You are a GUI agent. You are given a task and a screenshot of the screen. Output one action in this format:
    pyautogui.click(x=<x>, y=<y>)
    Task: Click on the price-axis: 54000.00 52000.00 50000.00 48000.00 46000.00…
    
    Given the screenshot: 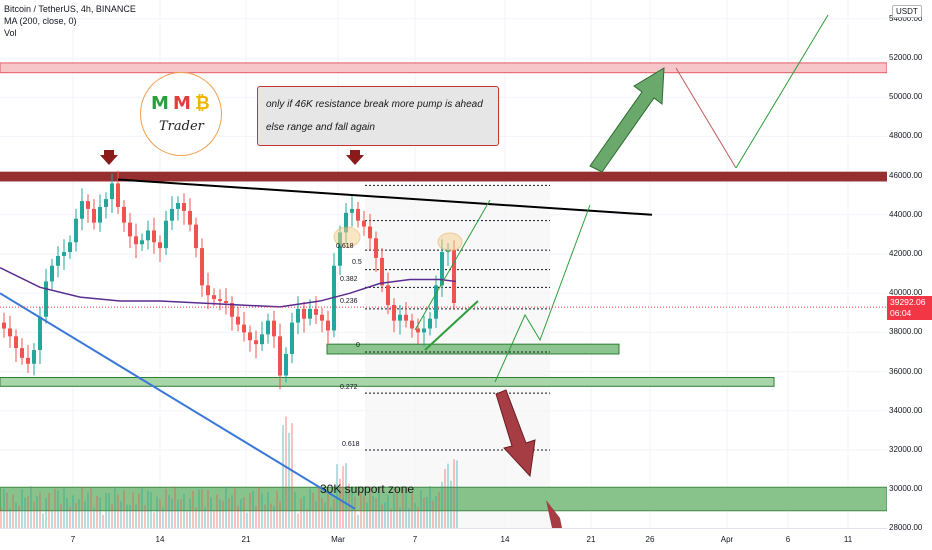 What is the action you would take?
    pyautogui.click(x=909, y=266)
    